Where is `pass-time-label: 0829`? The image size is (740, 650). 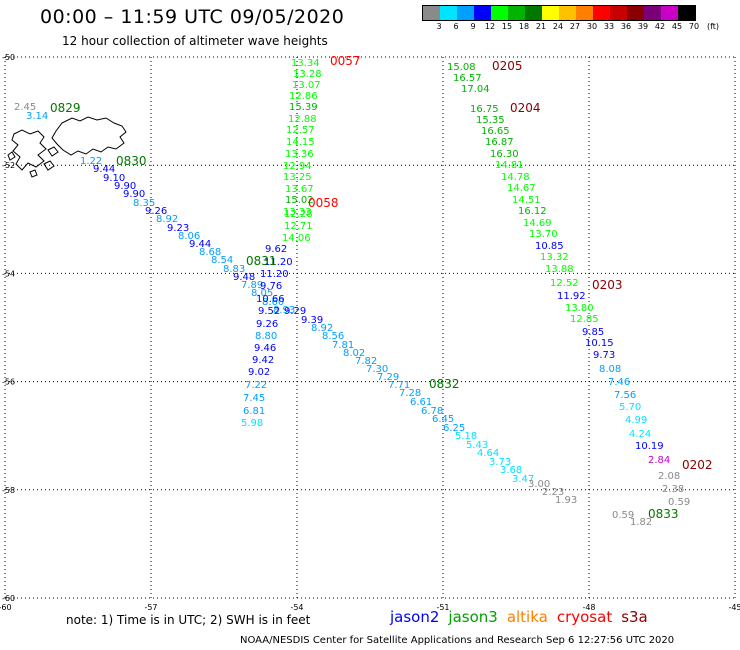 pass-time-label: 0829 is located at coordinates (65, 108).